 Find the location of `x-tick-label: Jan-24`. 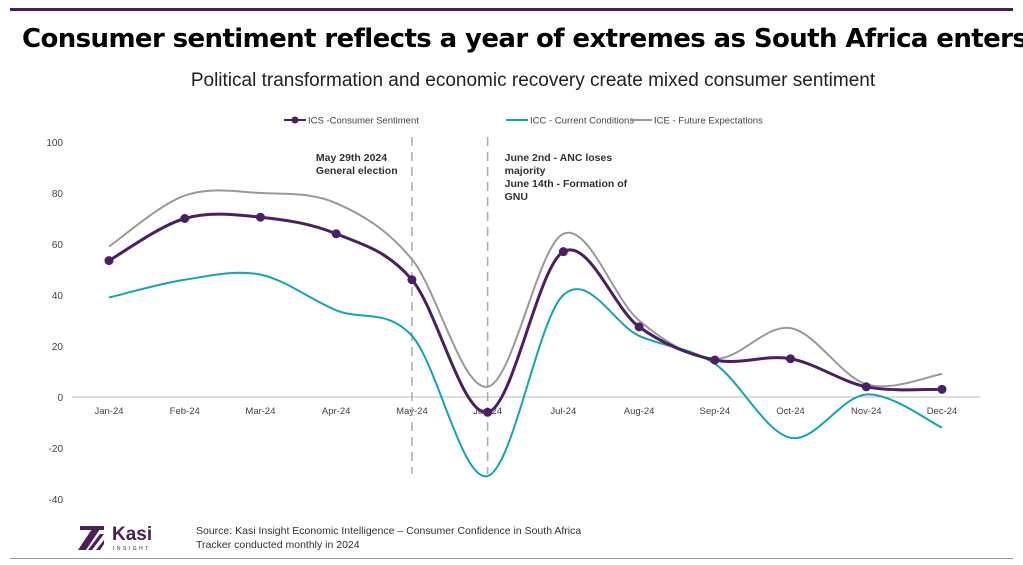

x-tick-label: Jan-24 is located at coordinates (108, 411).